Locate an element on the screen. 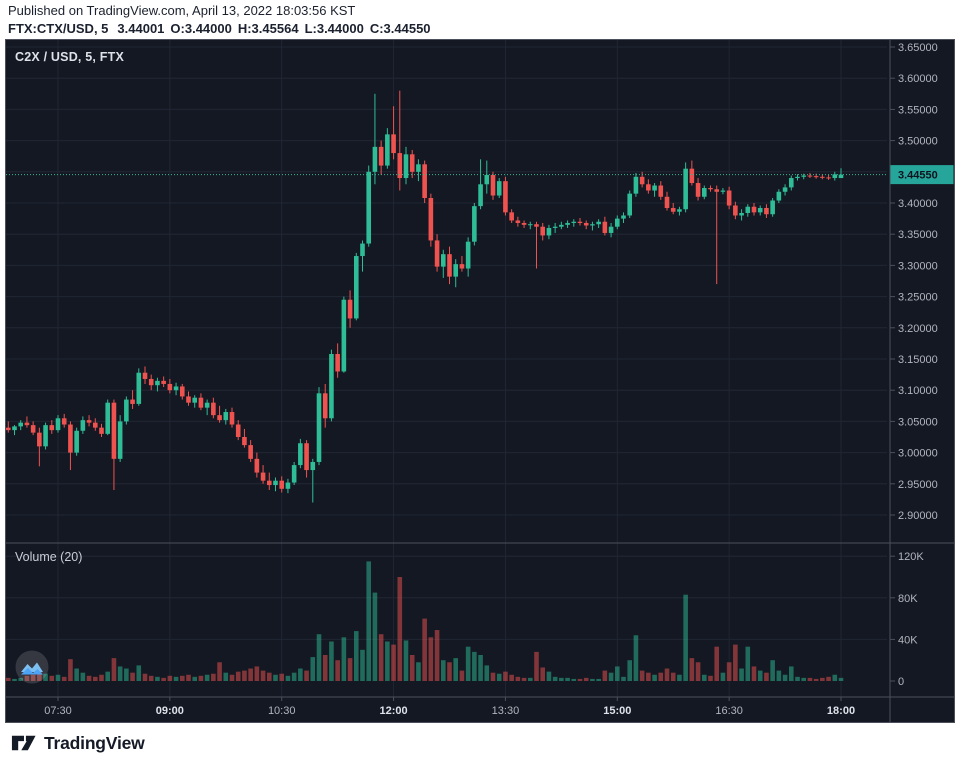  close-value: C:3.44550 is located at coordinates (400, 28).